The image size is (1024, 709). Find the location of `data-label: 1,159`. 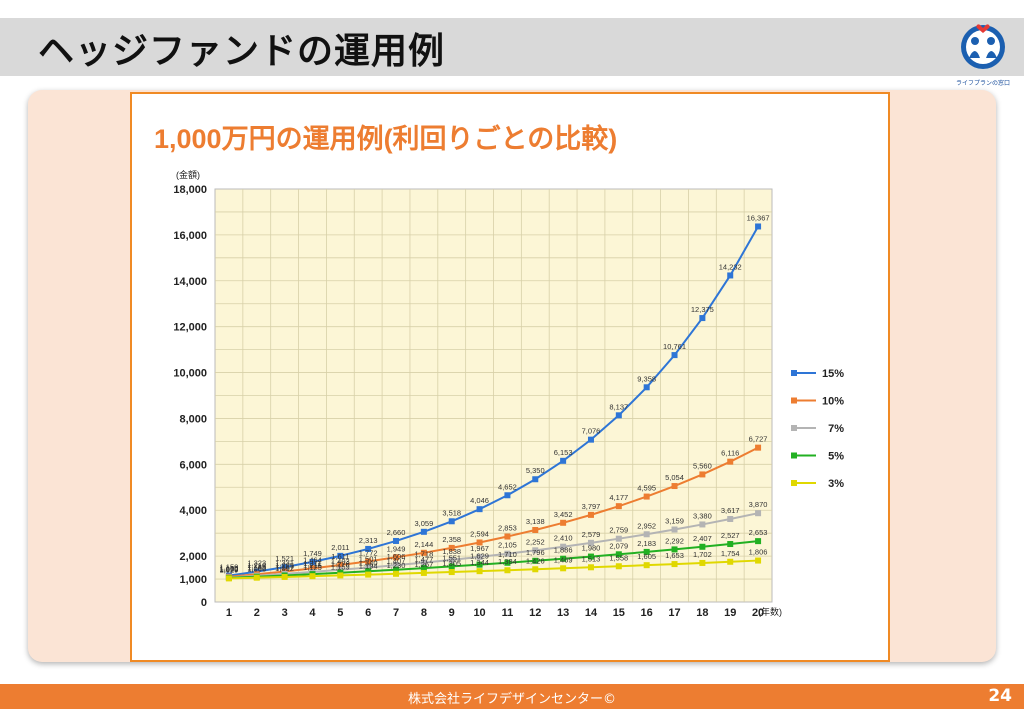

data-label: 1,159 is located at coordinates (340, 566).